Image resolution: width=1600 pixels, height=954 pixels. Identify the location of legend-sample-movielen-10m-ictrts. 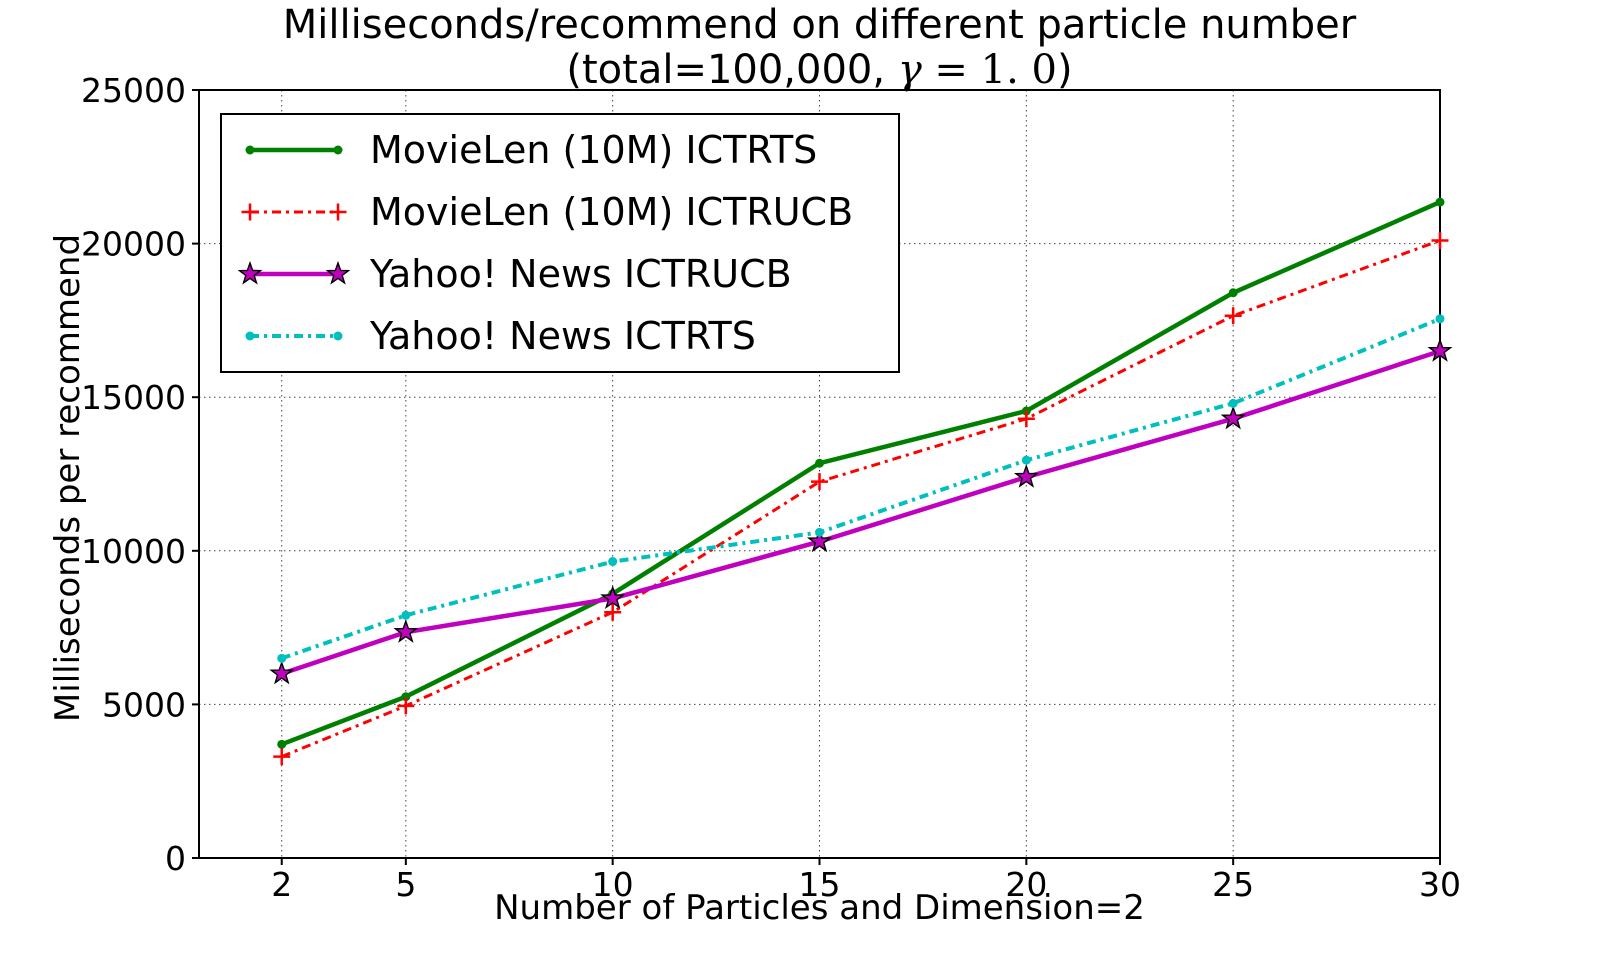
(294, 150).